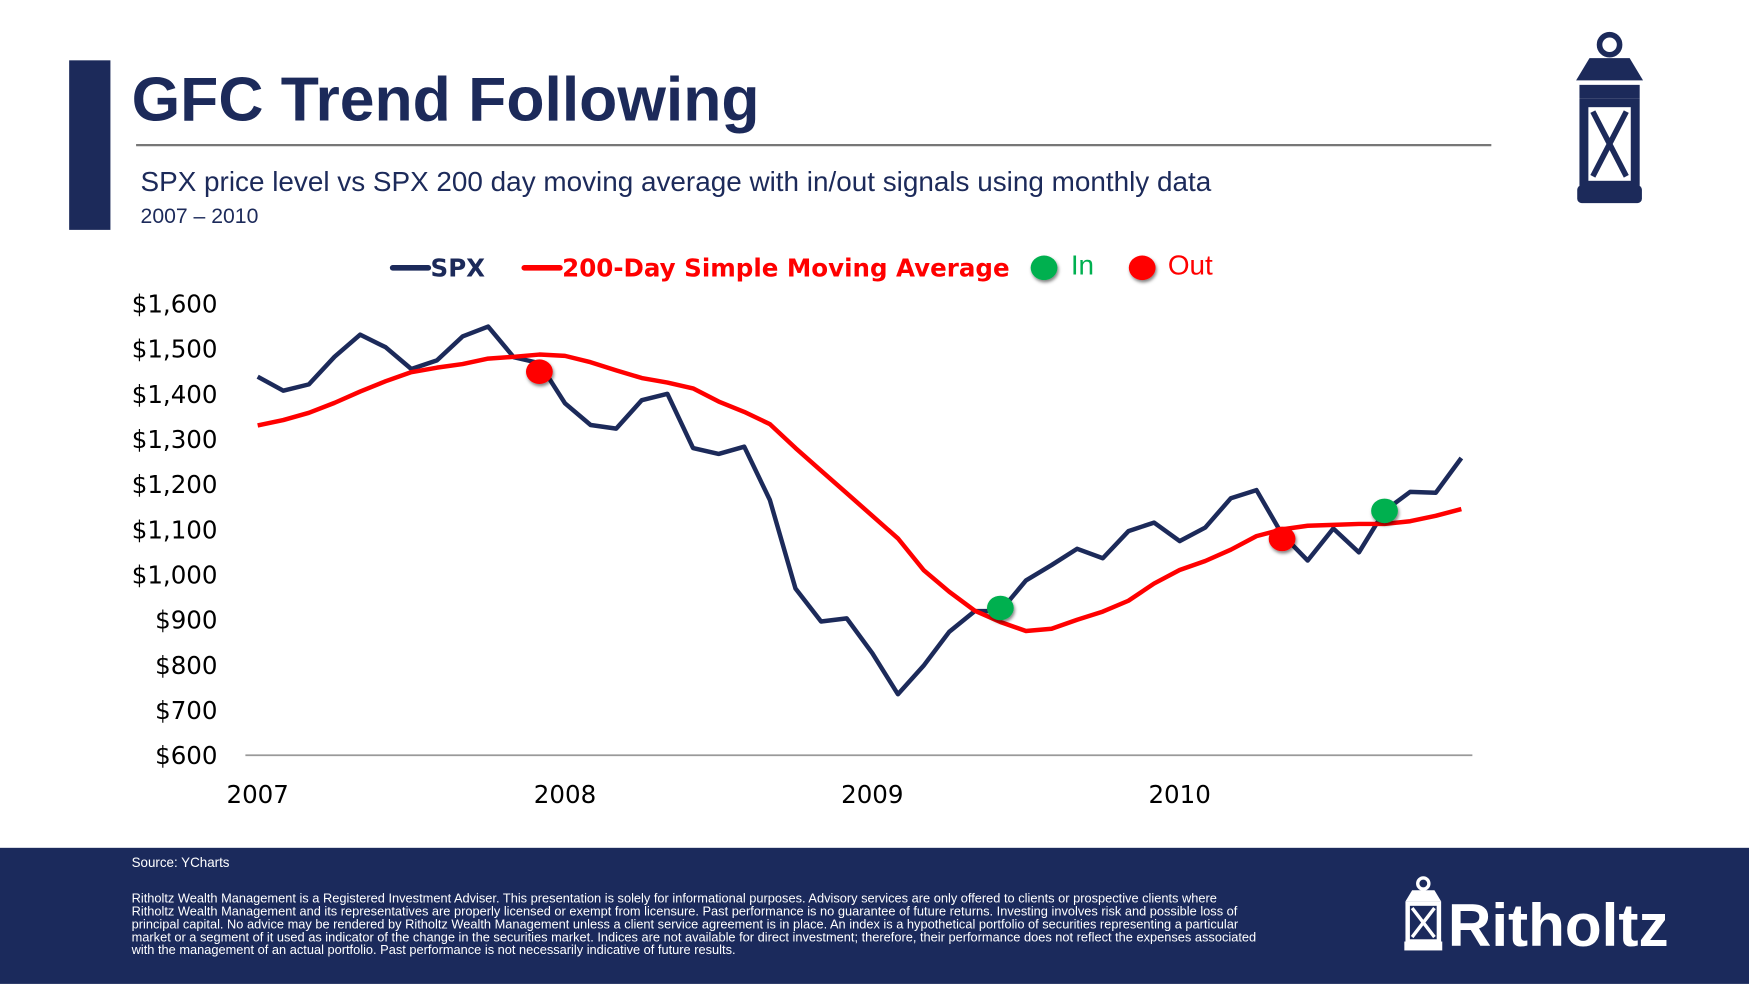 This screenshot has width=1749, height=984. I want to click on logo: Ritholtz, so click(1558, 925).